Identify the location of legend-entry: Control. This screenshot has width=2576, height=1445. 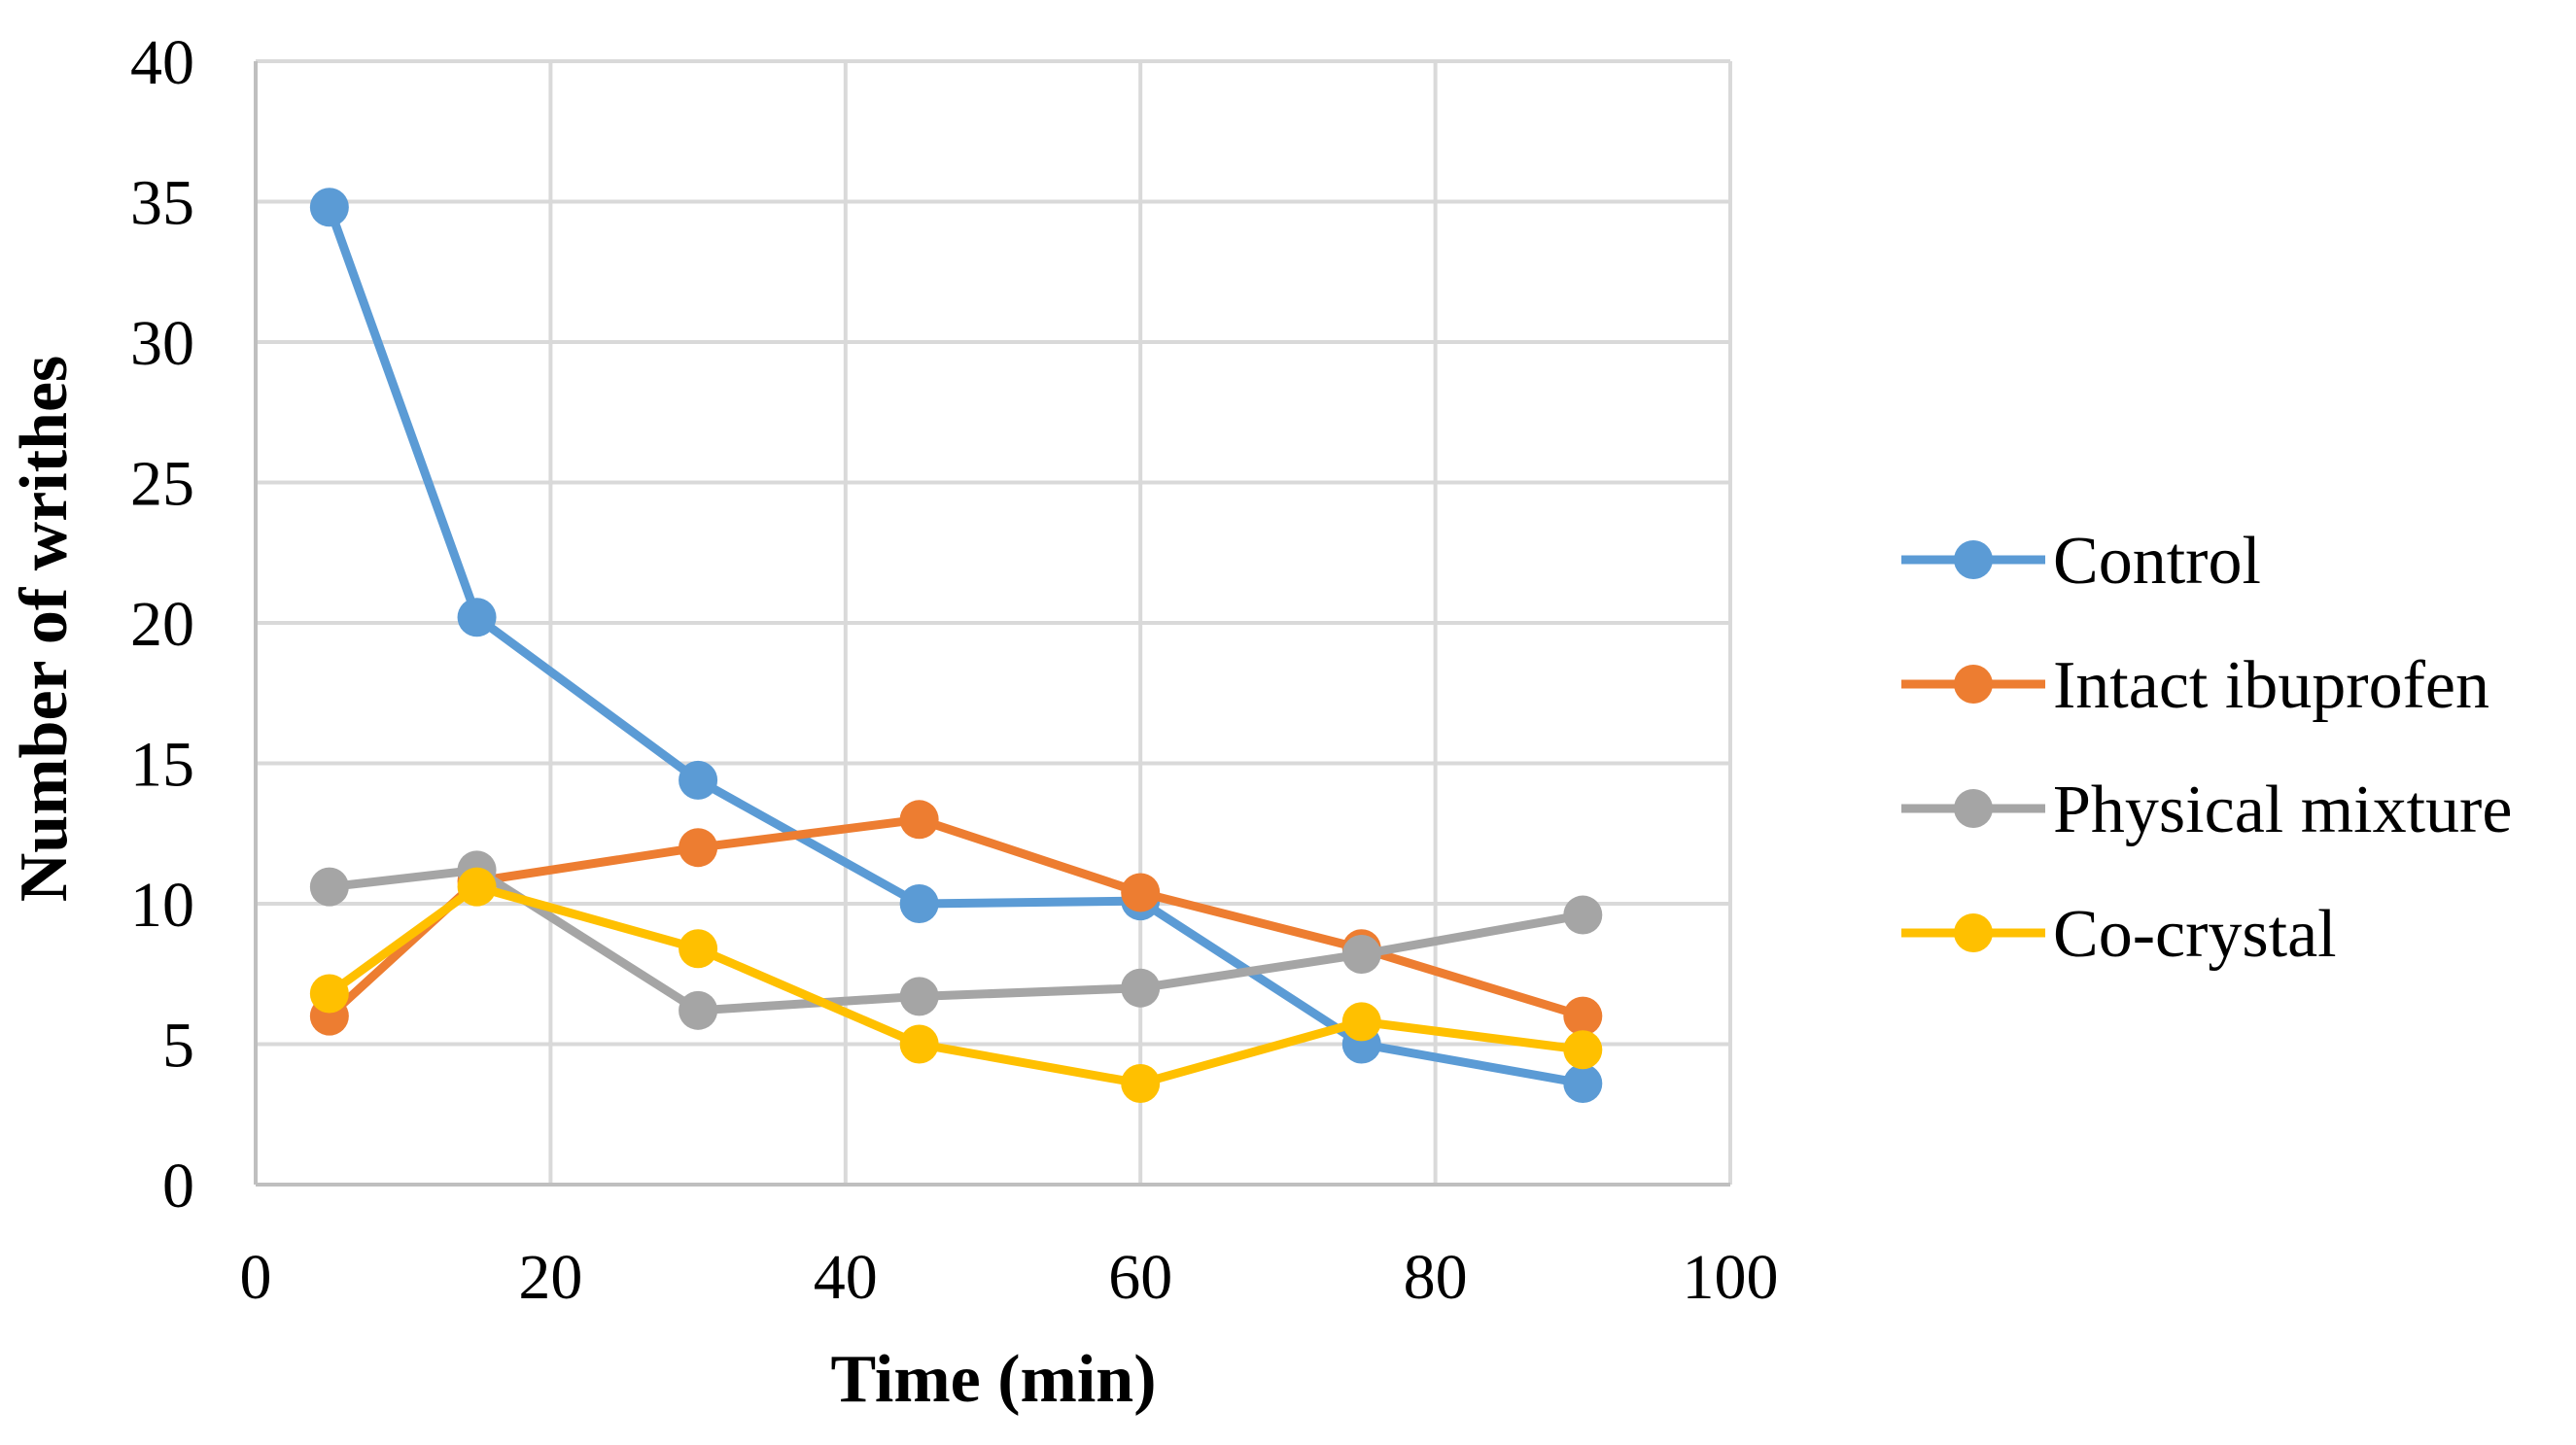
(2081, 561).